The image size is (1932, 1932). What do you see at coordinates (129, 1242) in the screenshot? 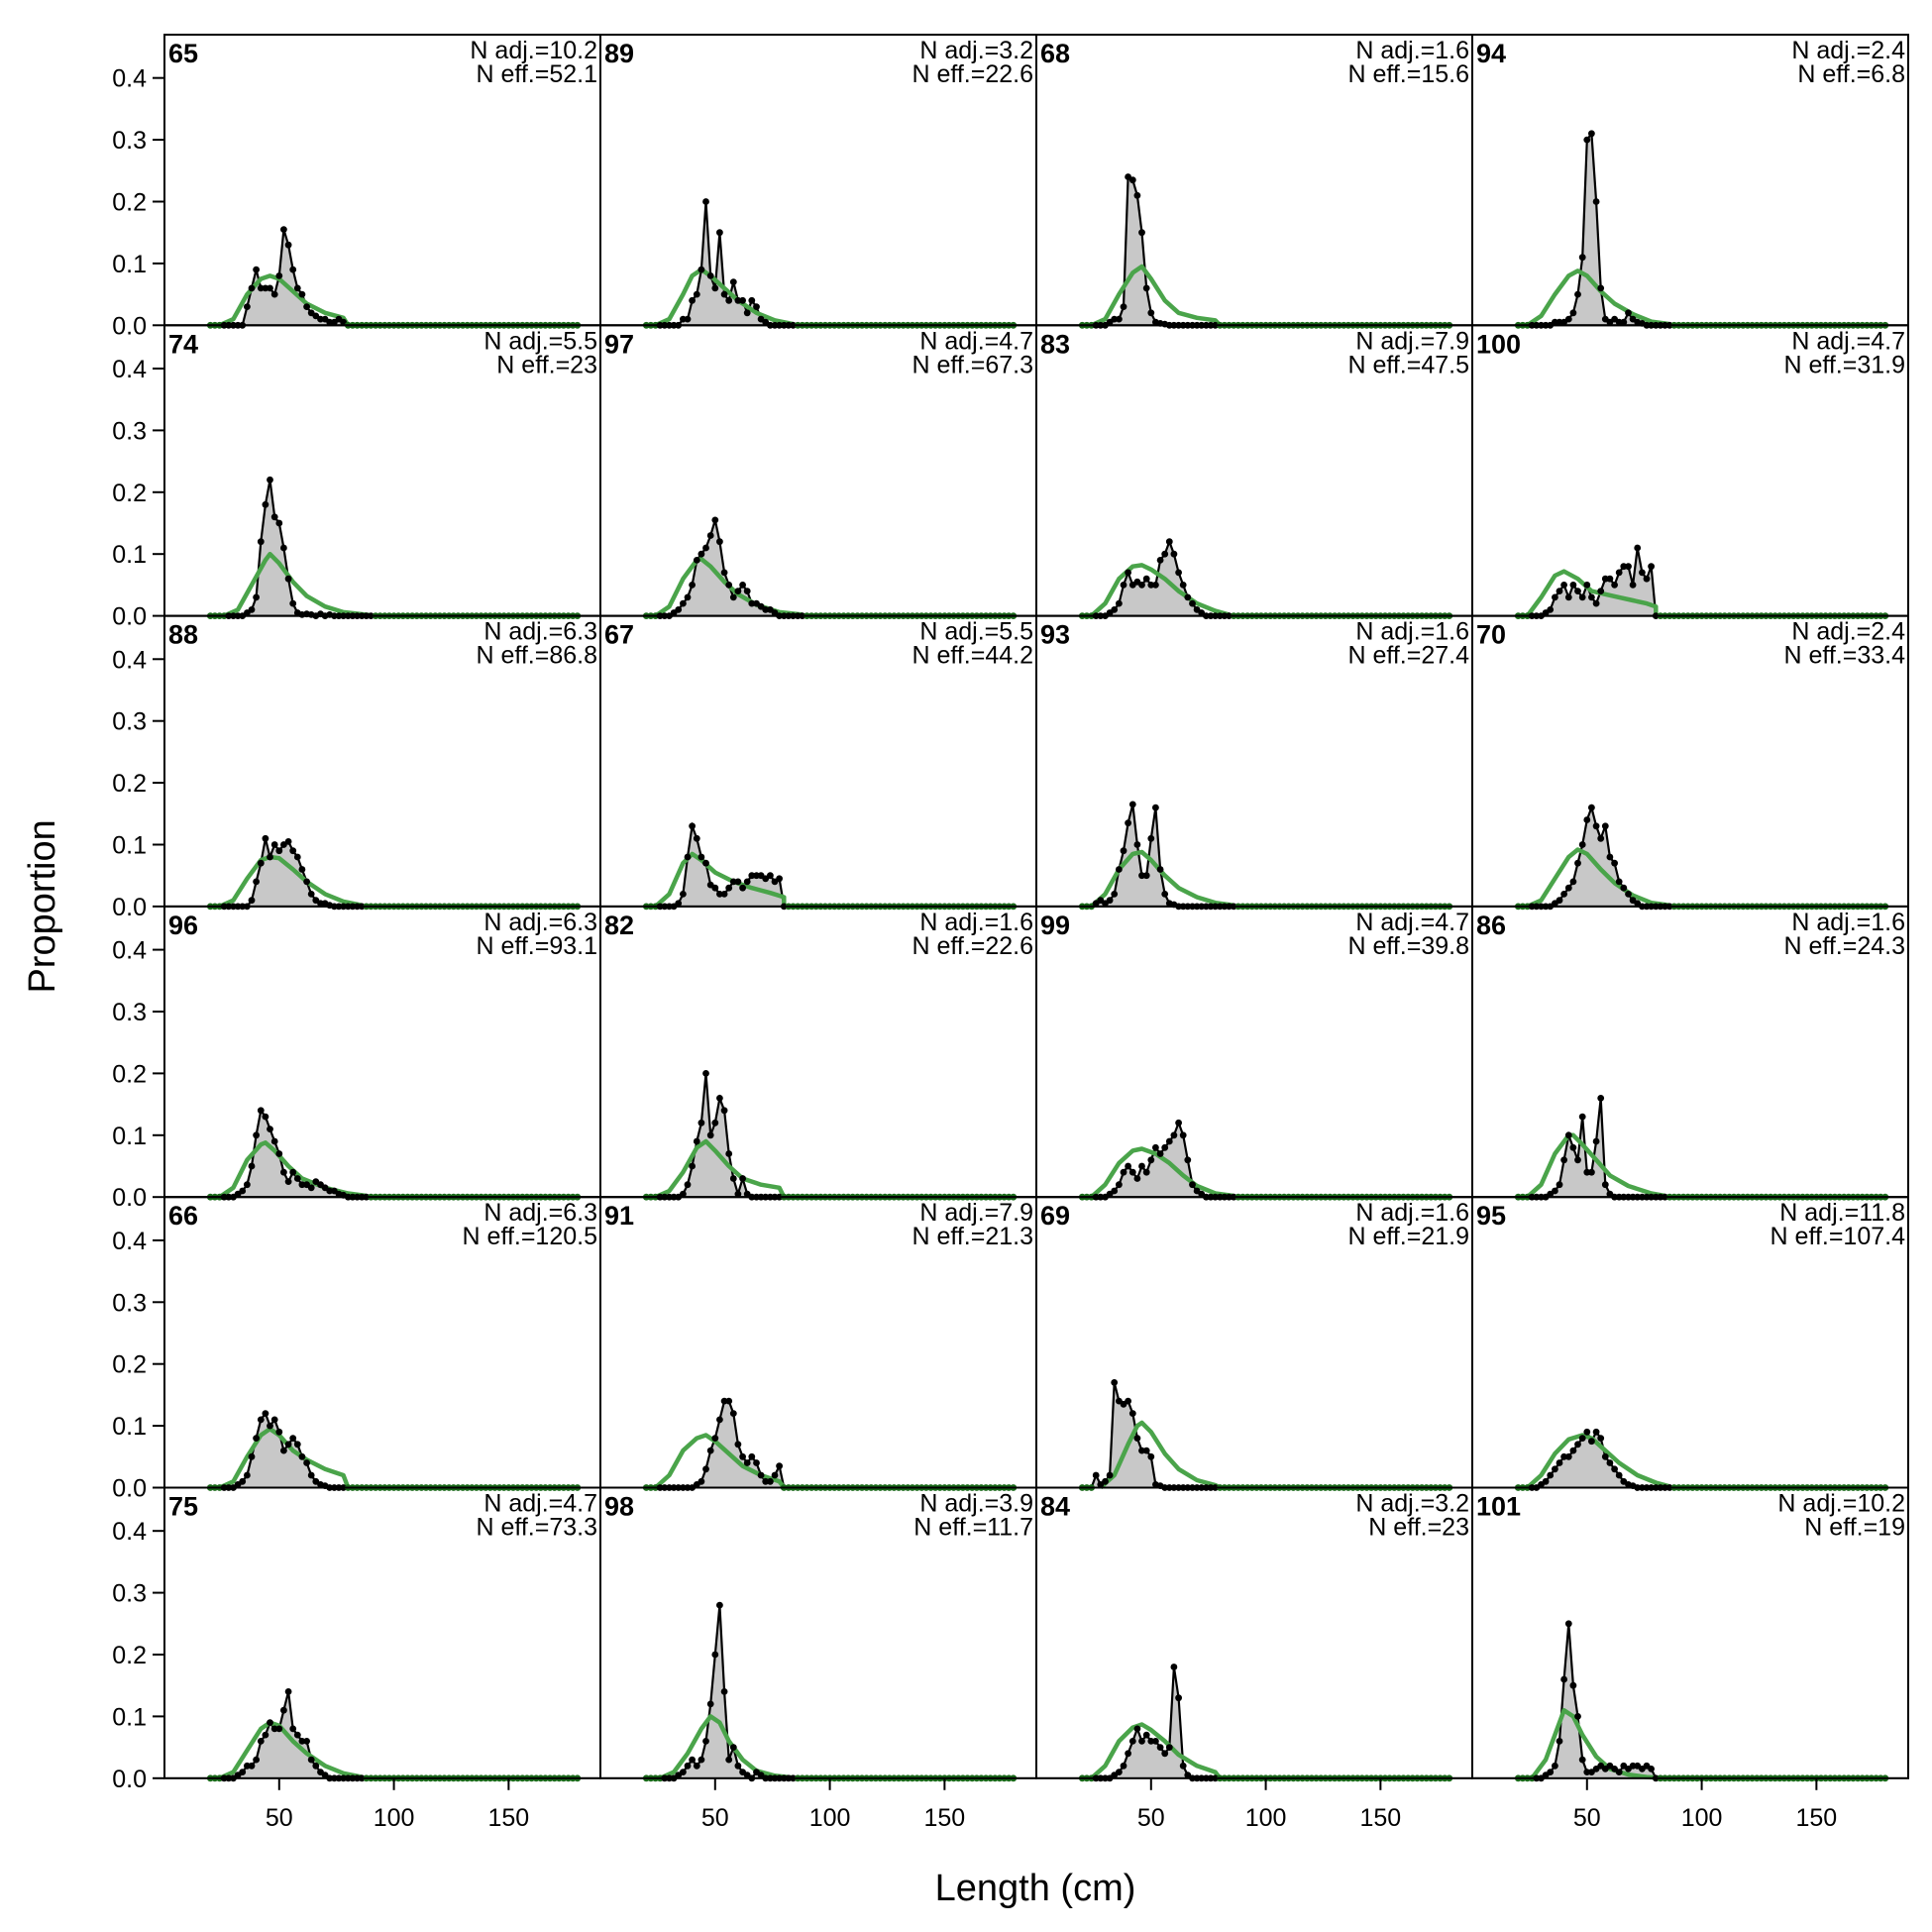
I see `y-tick-label: 0.4` at bounding box center [129, 1242].